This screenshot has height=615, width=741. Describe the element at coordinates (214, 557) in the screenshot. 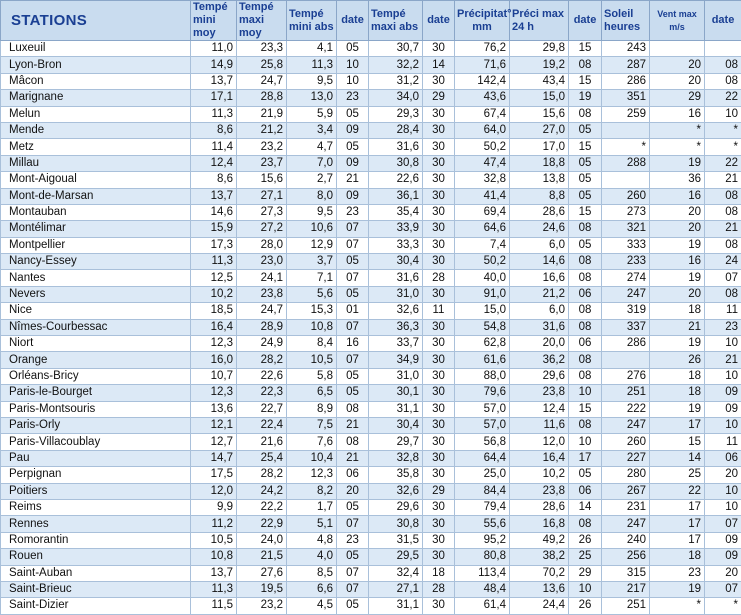

I see `cell-tmin-moy: 10,8` at that location.